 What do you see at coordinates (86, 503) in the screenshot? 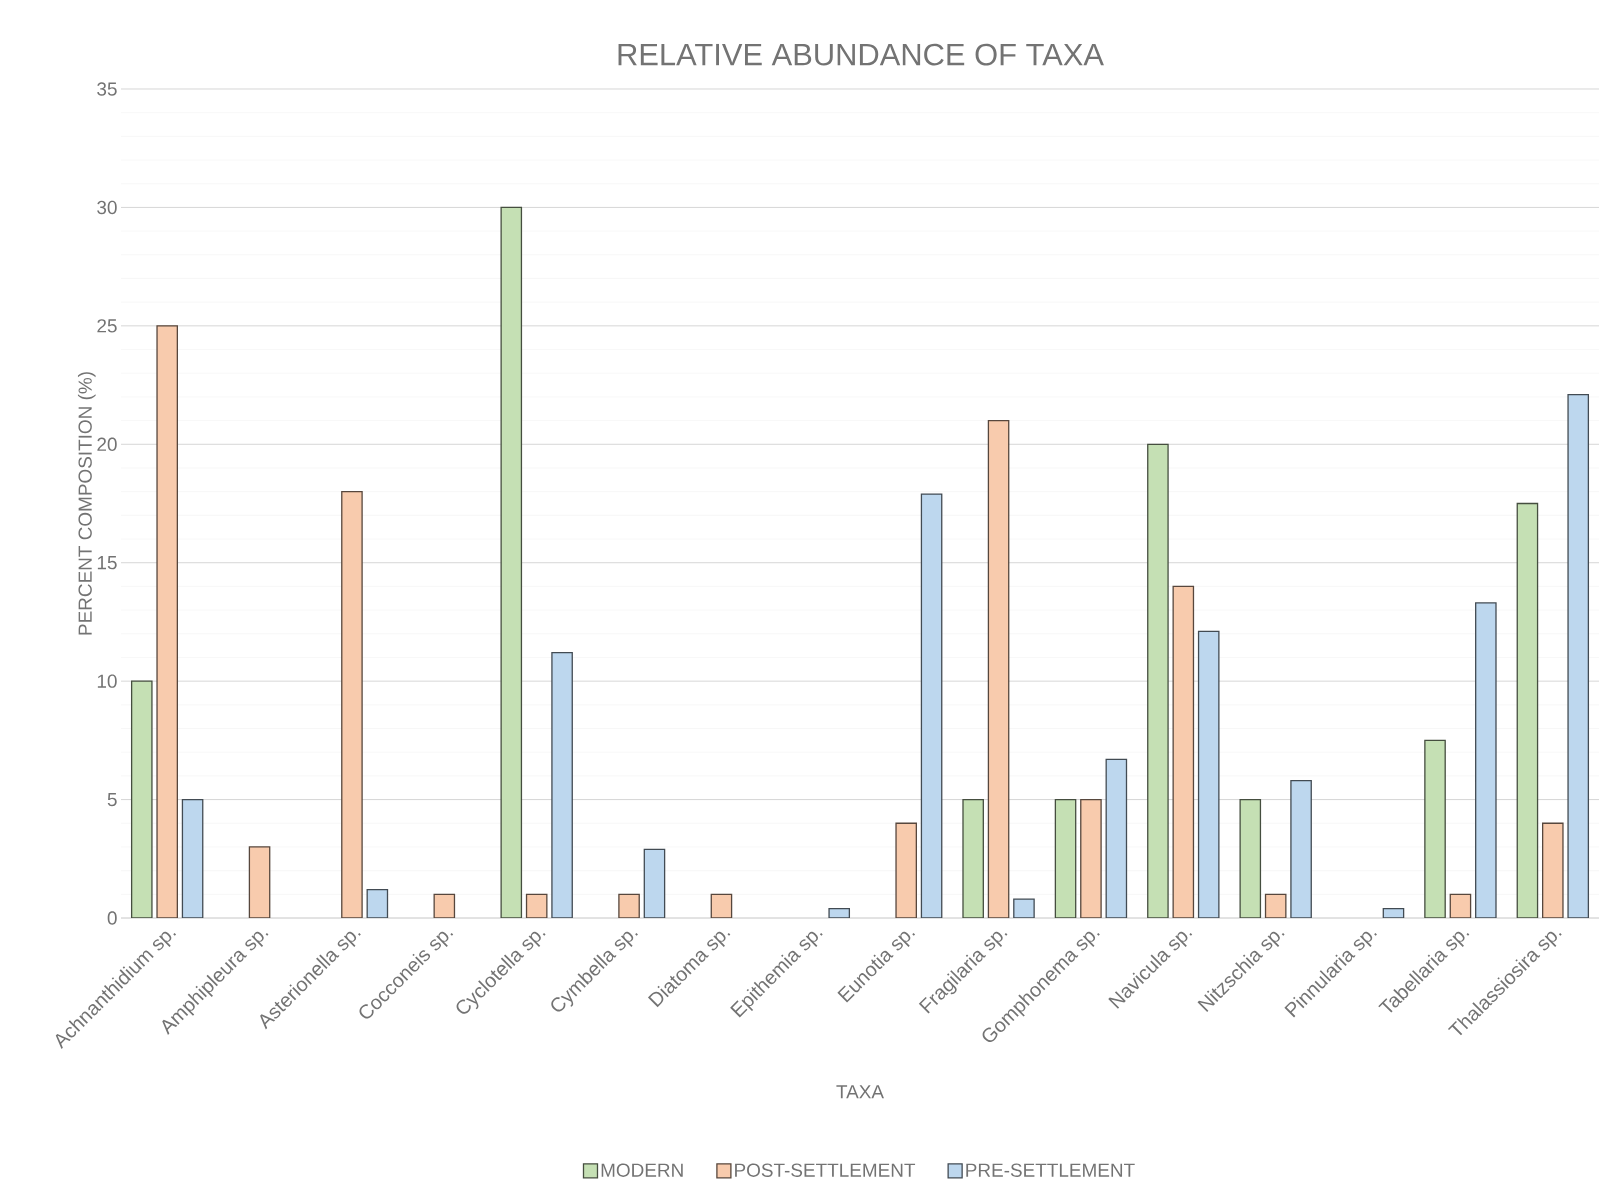
I see `y-axis-title: PERCENT COMPOSITION (%)` at bounding box center [86, 503].